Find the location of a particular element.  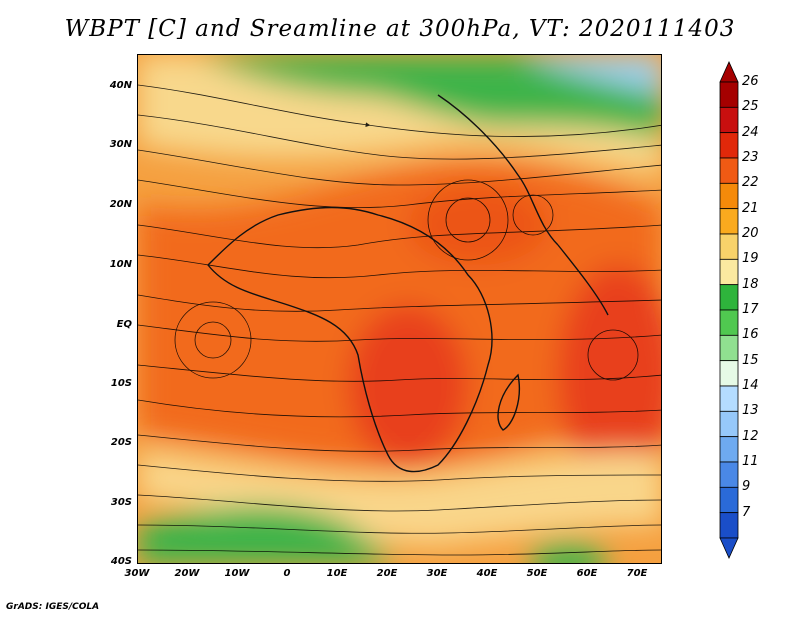

colorbar-label: 22 is located at coordinates (750, 183).